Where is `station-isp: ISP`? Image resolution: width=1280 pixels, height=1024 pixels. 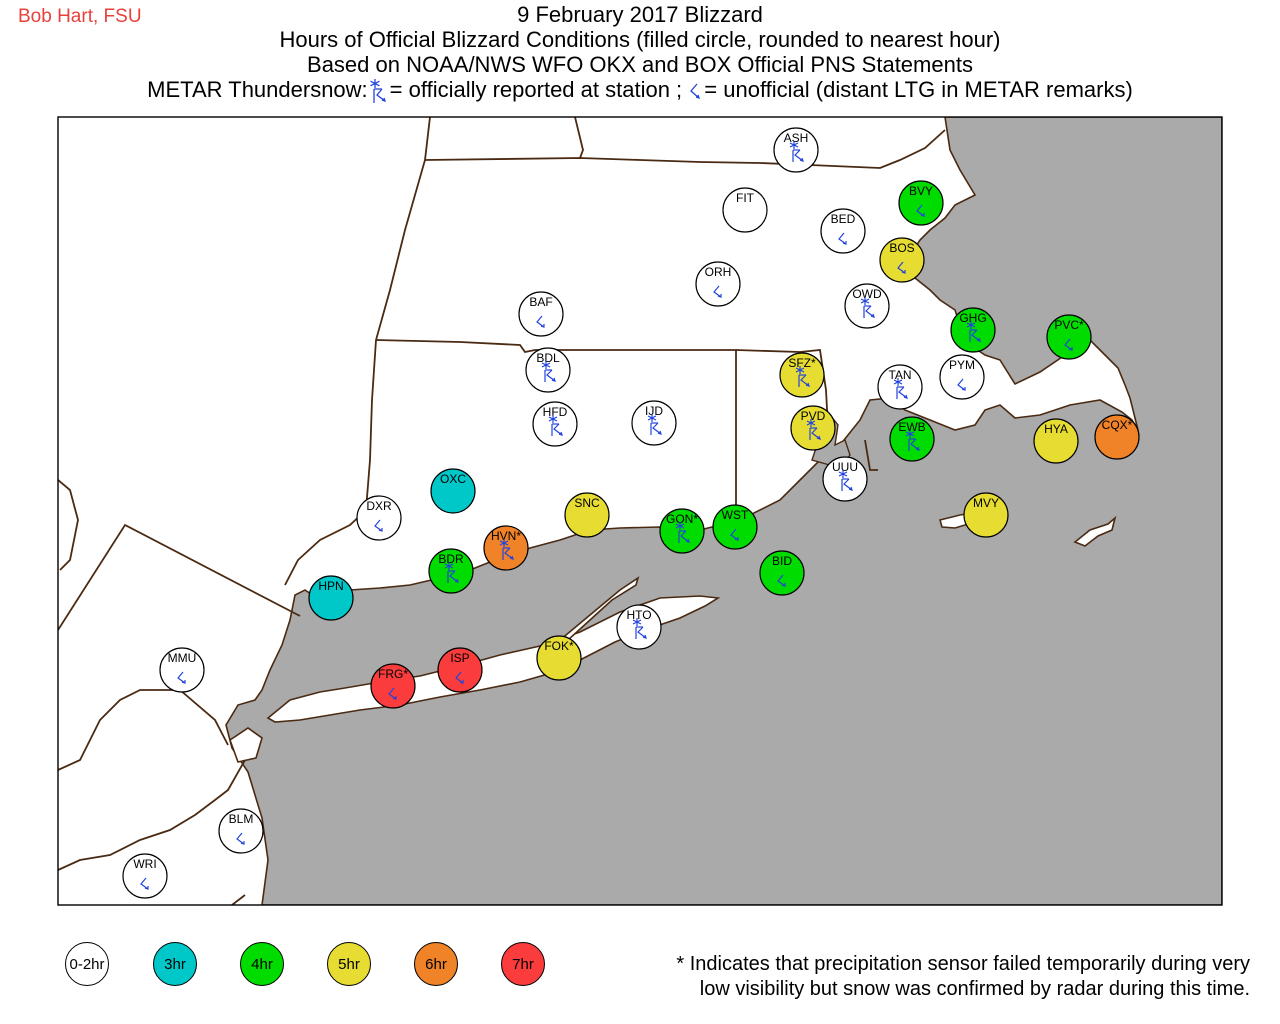
station-isp: ISP is located at coordinates (460, 670).